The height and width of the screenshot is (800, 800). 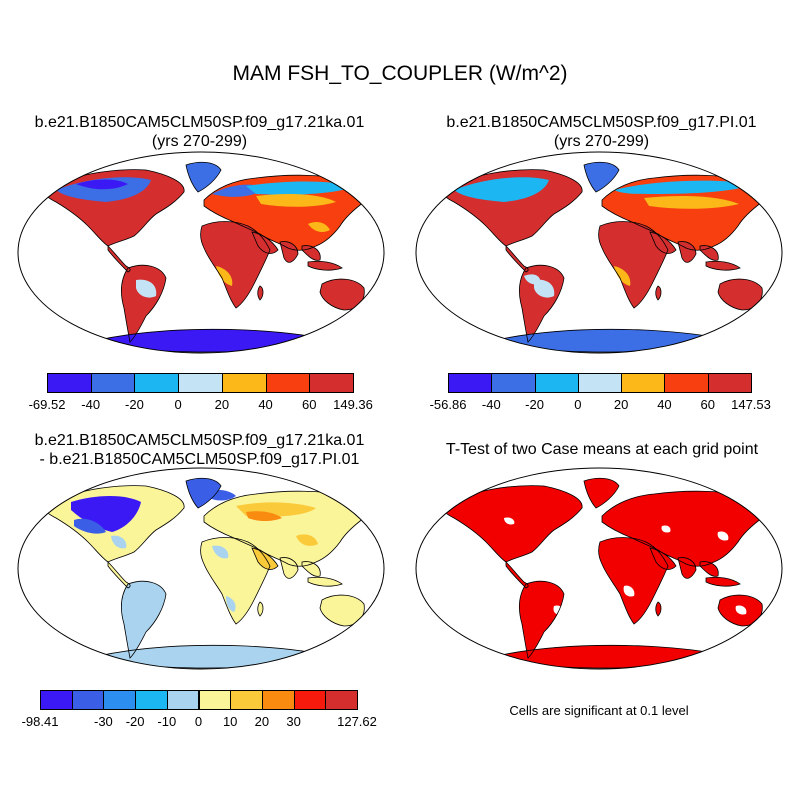 I want to click on panel-1-title-line2: (yrs 270-299), so click(x=199, y=141).